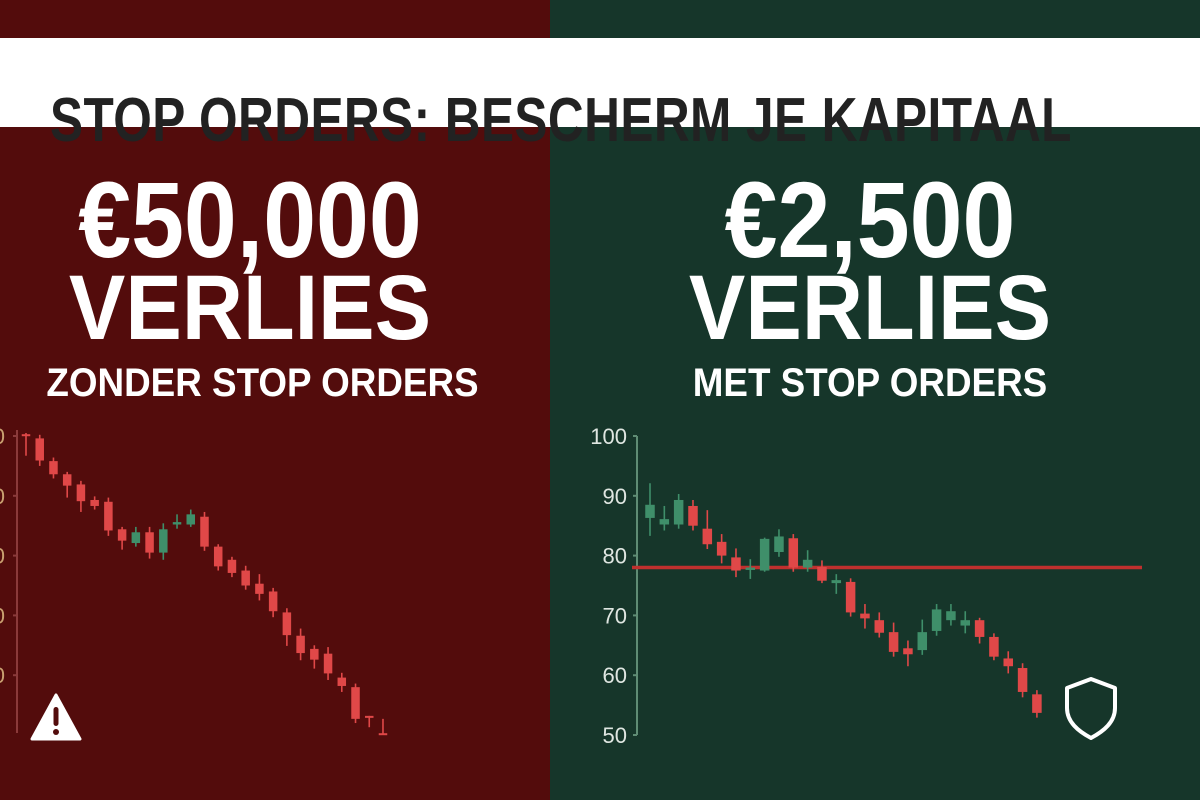 This screenshot has width=1200, height=800. What do you see at coordinates (870, 383) in the screenshot?
I see `right-subtitle: MET STOP ORDERS` at bounding box center [870, 383].